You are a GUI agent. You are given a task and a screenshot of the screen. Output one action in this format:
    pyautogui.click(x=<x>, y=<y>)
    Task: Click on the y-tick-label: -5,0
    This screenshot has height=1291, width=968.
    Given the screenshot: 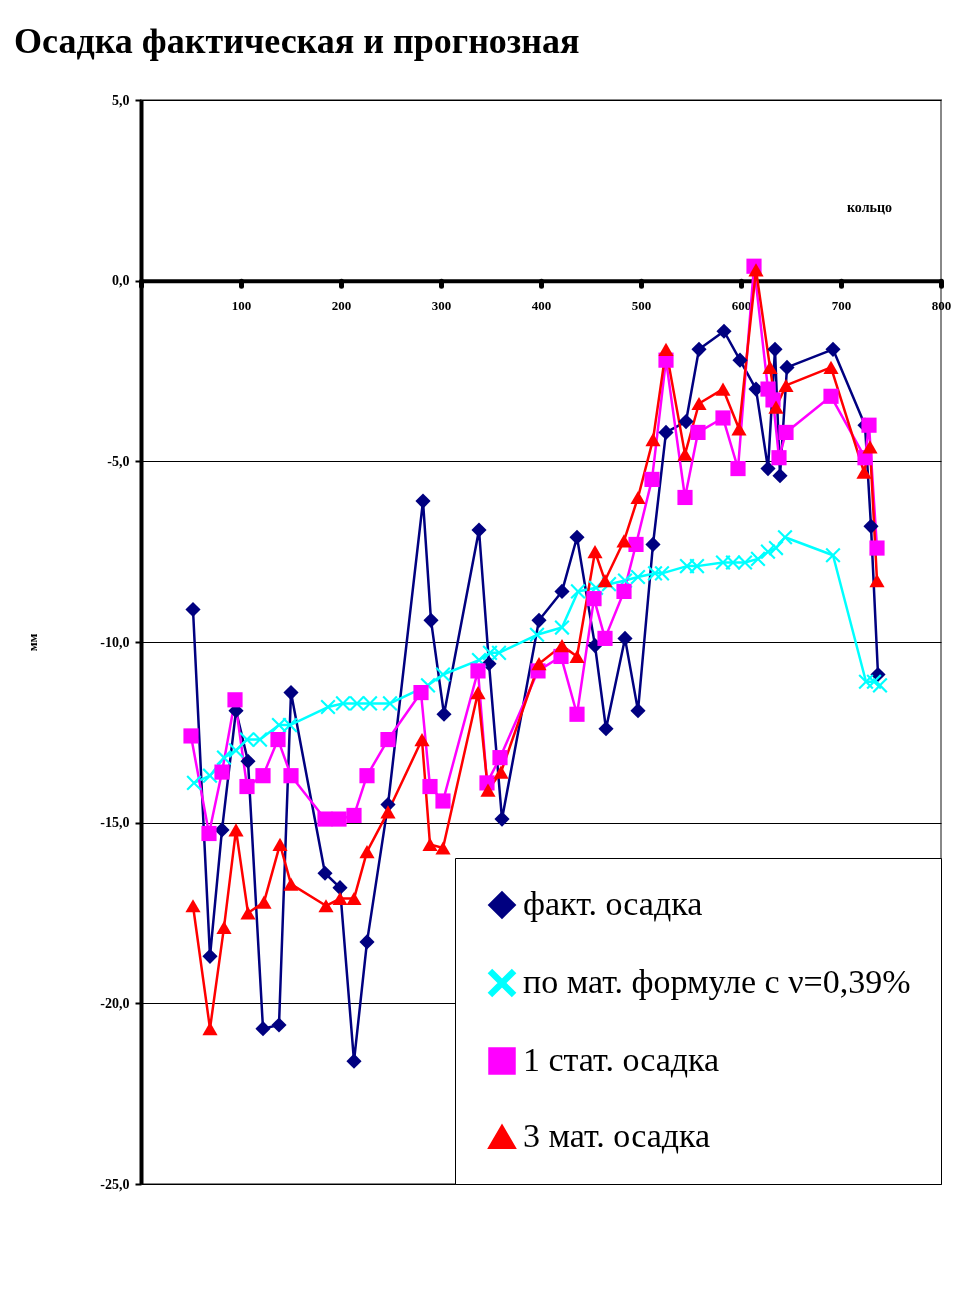 What is the action you would take?
    pyautogui.click(x=118, y=461)
    